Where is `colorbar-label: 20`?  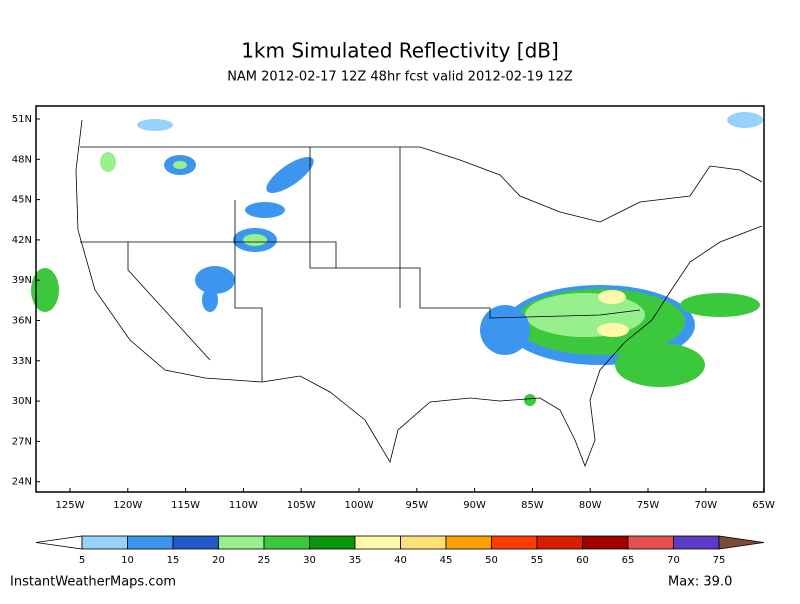 colorbar-label: 20 is located at coordinates (218, 560).